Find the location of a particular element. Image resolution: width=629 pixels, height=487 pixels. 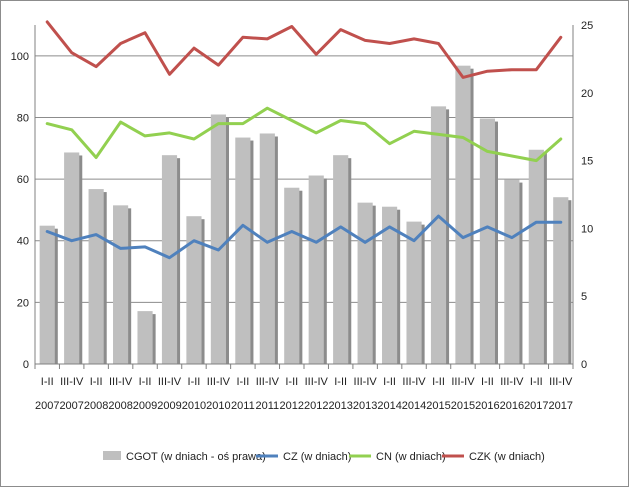

x-tick-label-year-5: 2009 is located at coordinates (169, 406).